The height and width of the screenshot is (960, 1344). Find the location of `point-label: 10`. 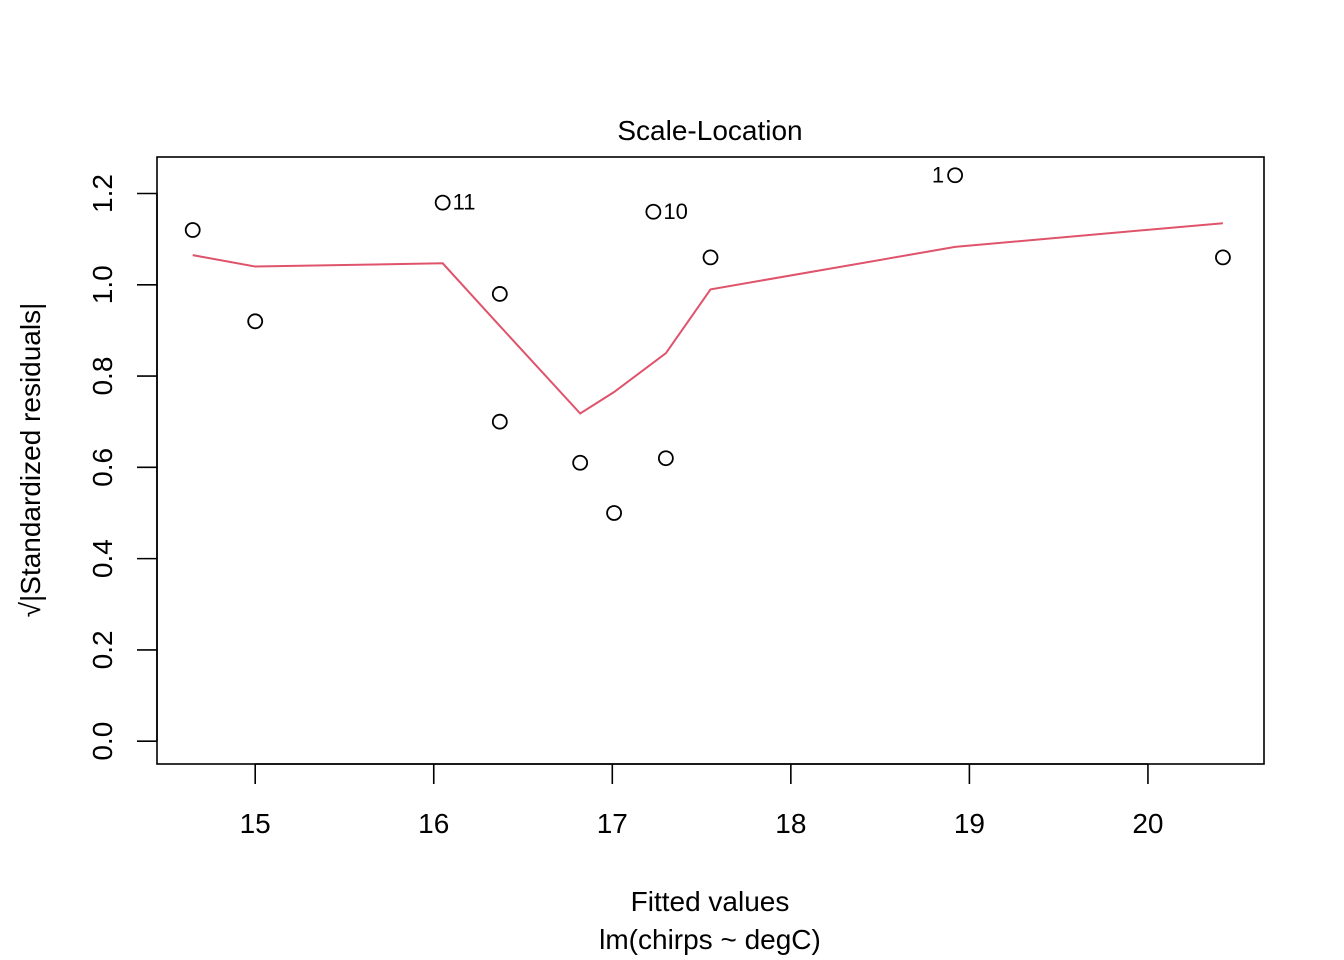

point-label: 10 is located at coordinates (675, 211).